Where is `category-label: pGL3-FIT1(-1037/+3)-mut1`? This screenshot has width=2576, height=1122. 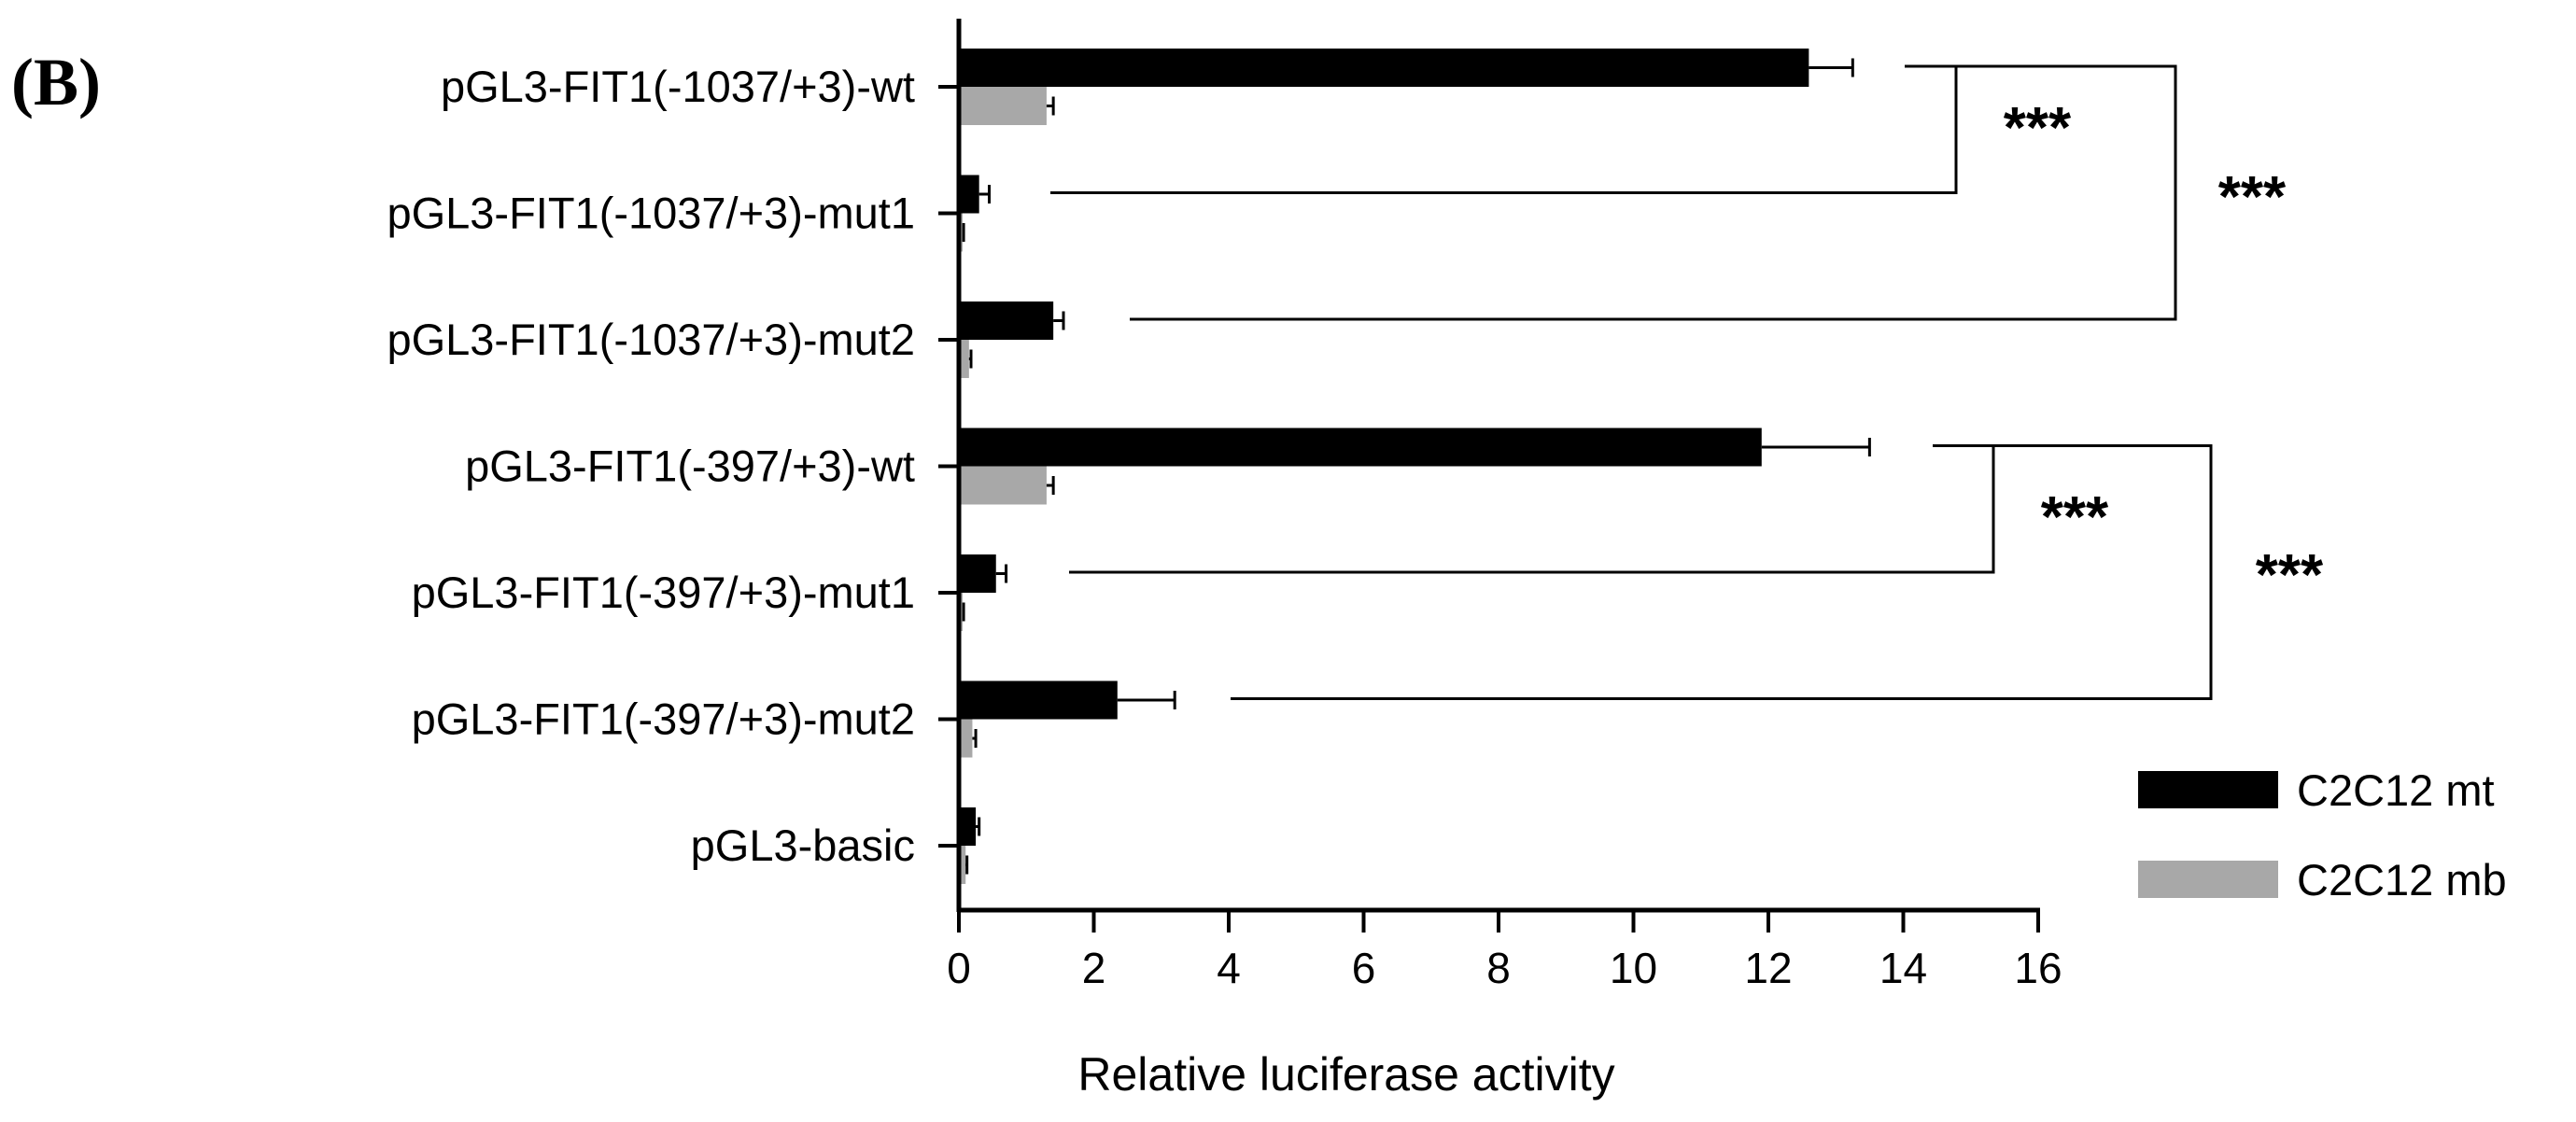 category-label: pGL3-FIT1(-1037/+3)-mut1 is located at coordinates (651, 213).